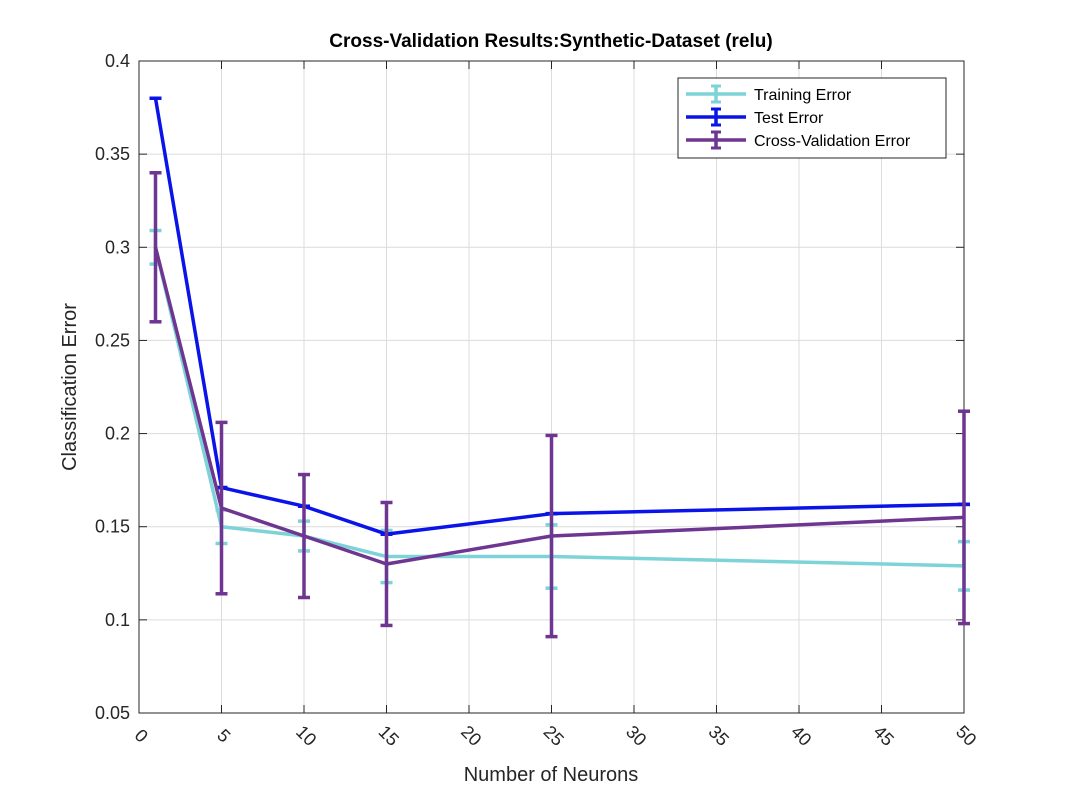  Describe the element at coordinates (832, 141) in the screenshot. I see `legend-label: Cross-Validation Error` at that location.